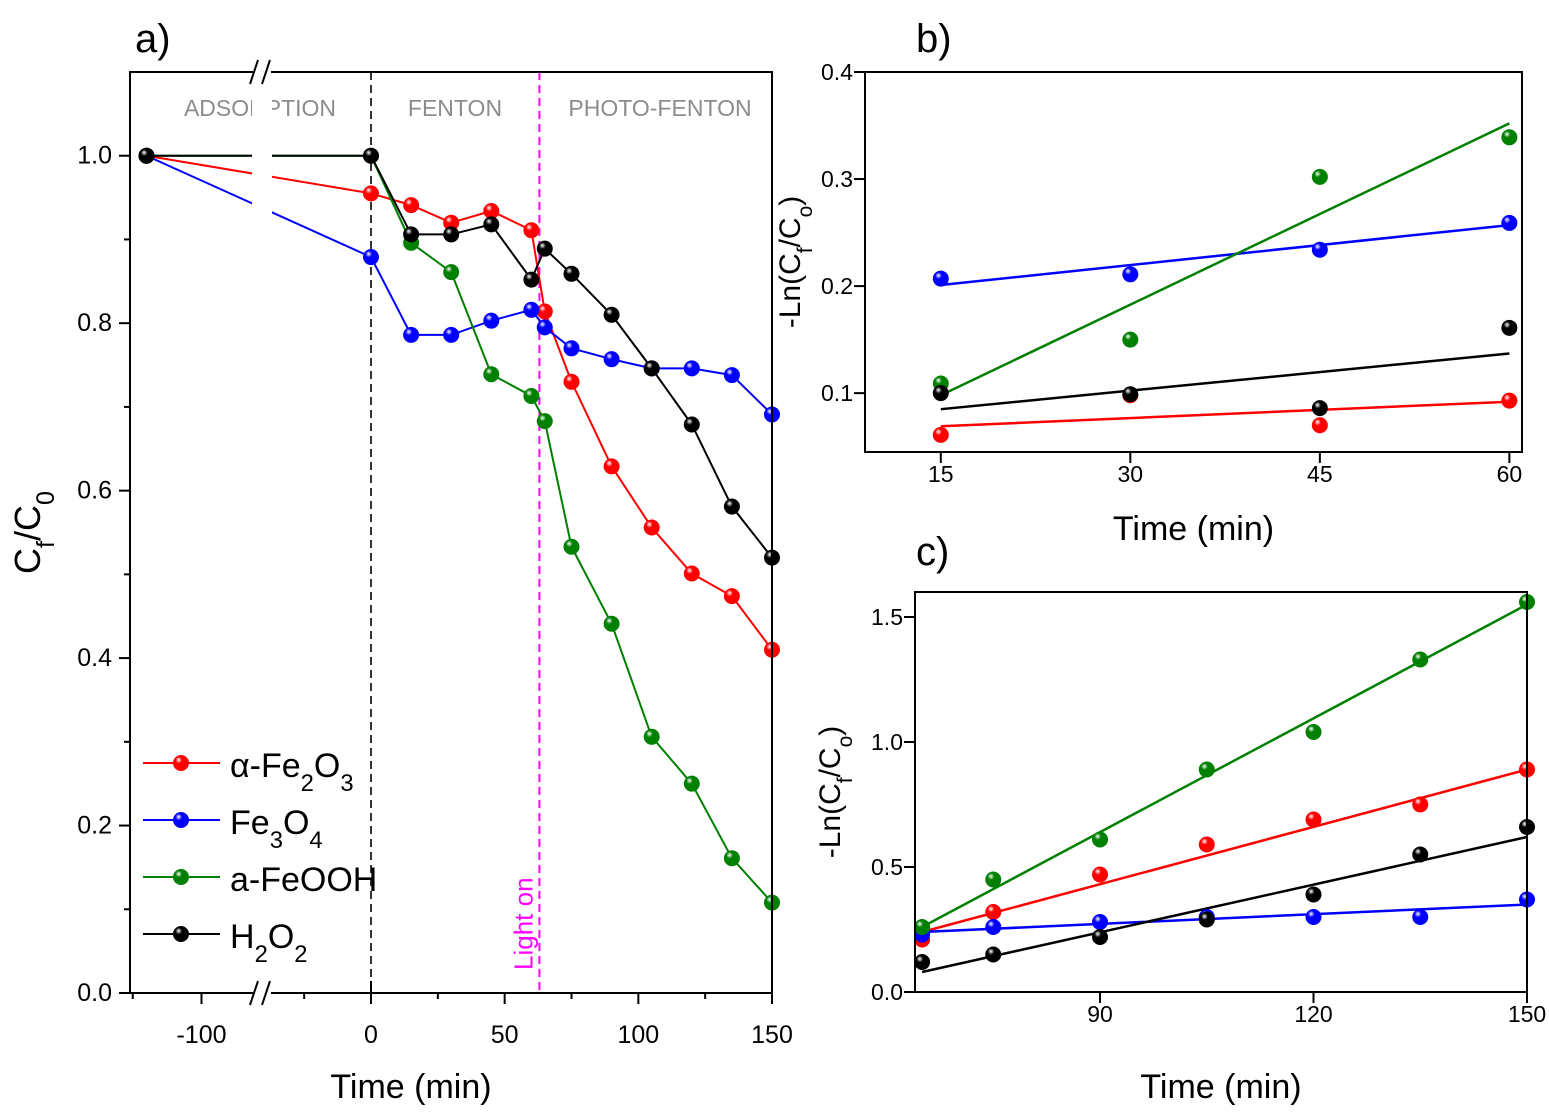  I want to click on axis-break-cover, so click(262, 72).